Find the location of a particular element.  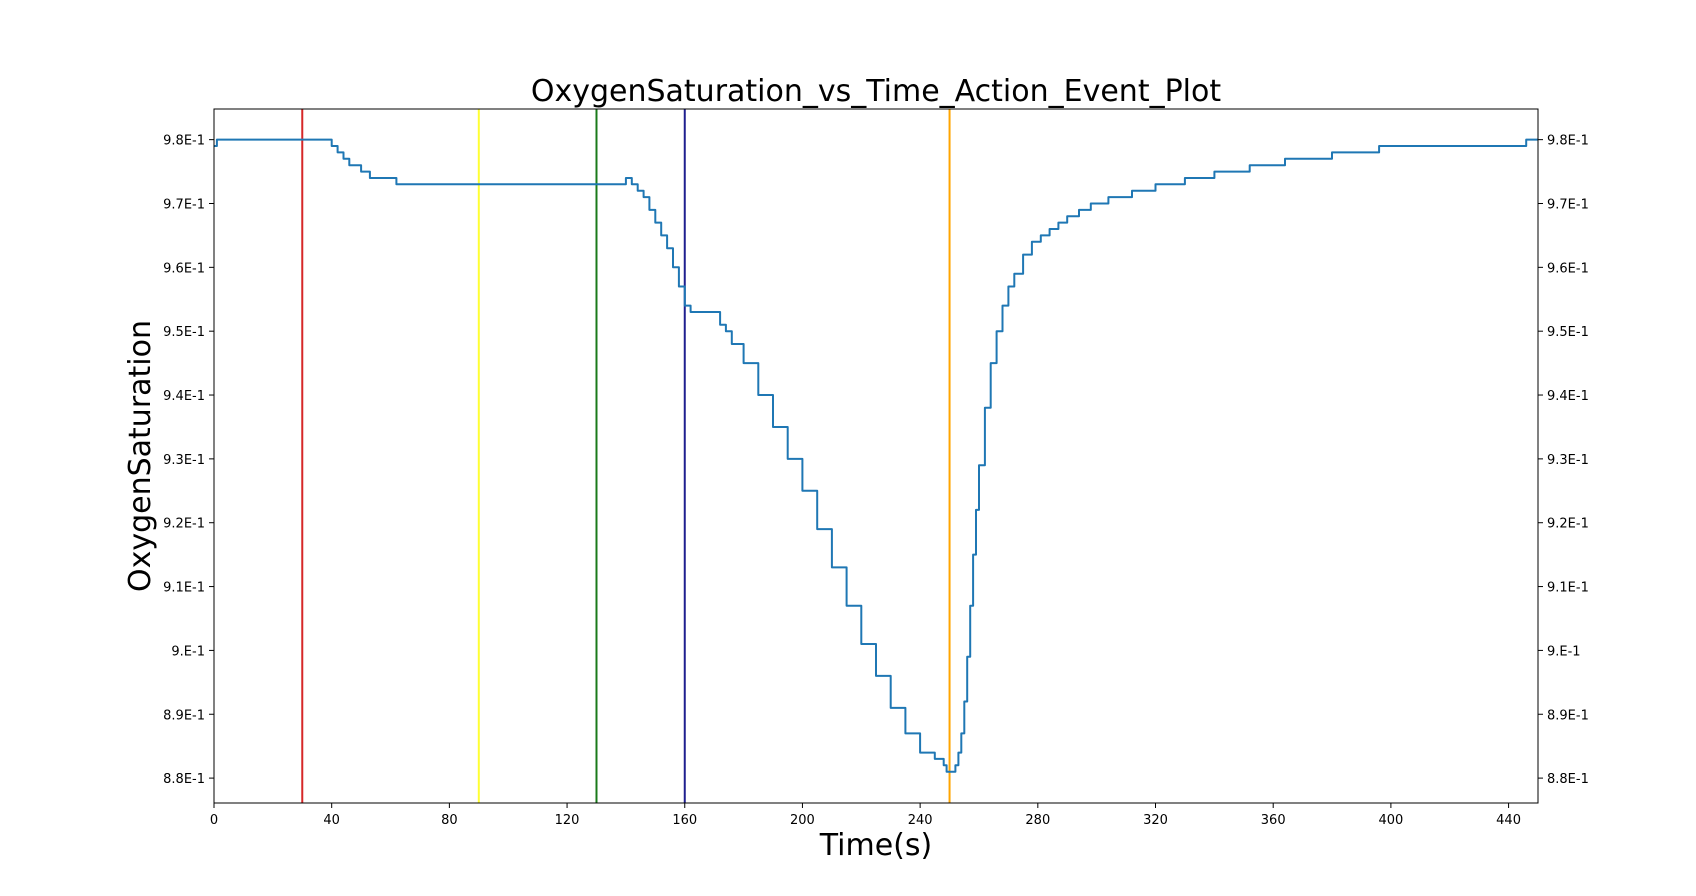

y-axis-label: OxygenSaturation is located at coordinates (140, 456).